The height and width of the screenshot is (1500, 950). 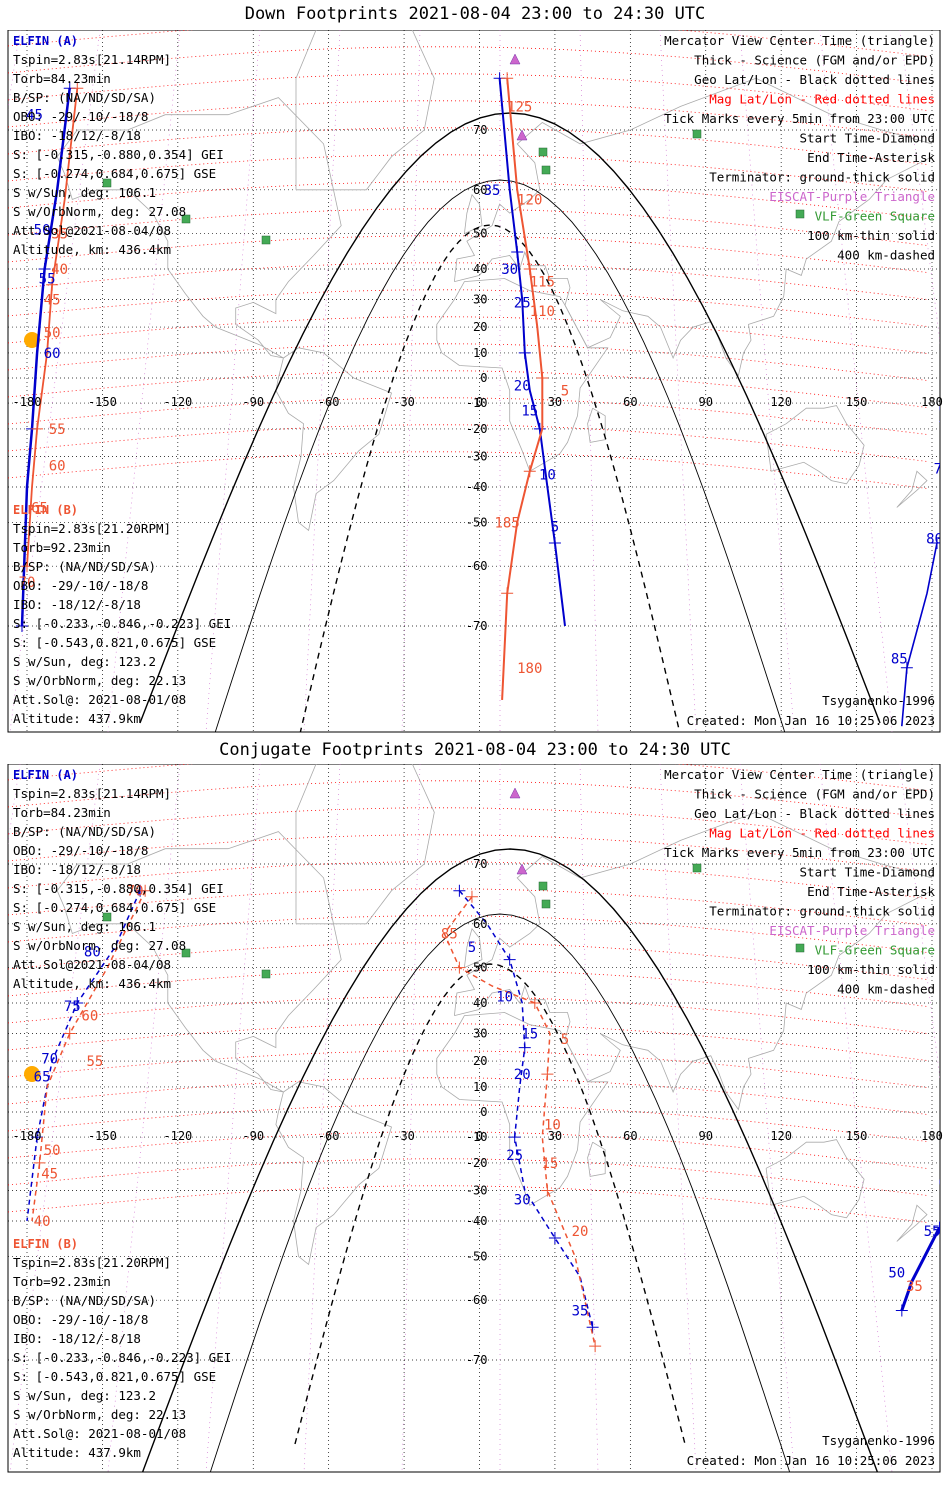 I want to click on elfin-b-time-label: 110, so click(x=542, y=312).